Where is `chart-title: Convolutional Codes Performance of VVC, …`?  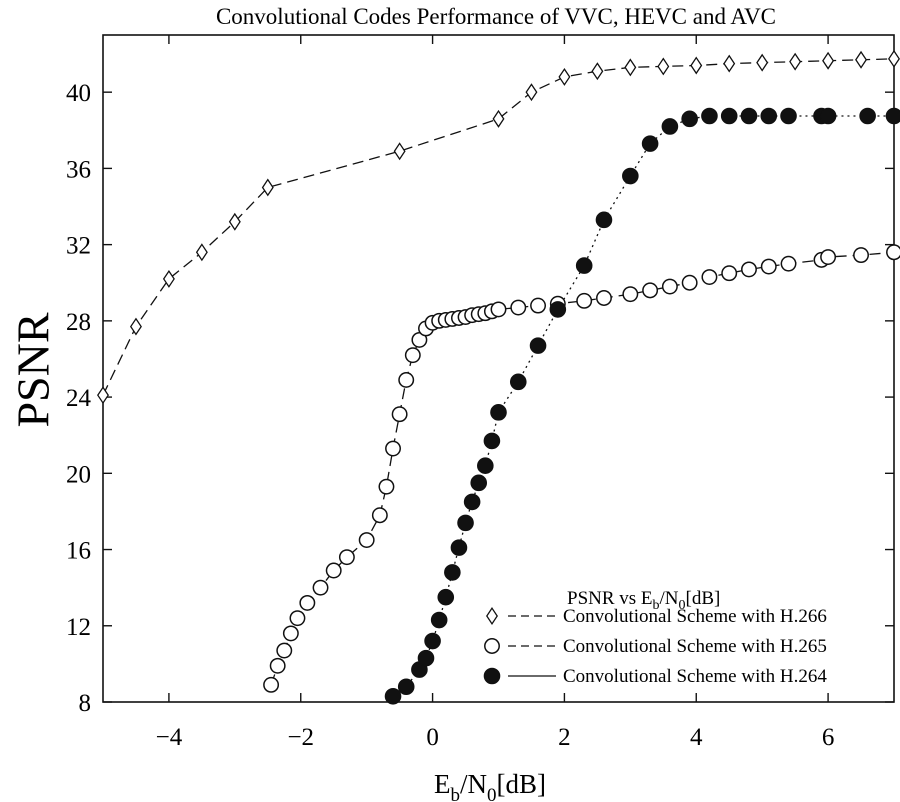 chart-title: Convolutional Codes Performance of VVC, … is located at coordinates (496, 16).